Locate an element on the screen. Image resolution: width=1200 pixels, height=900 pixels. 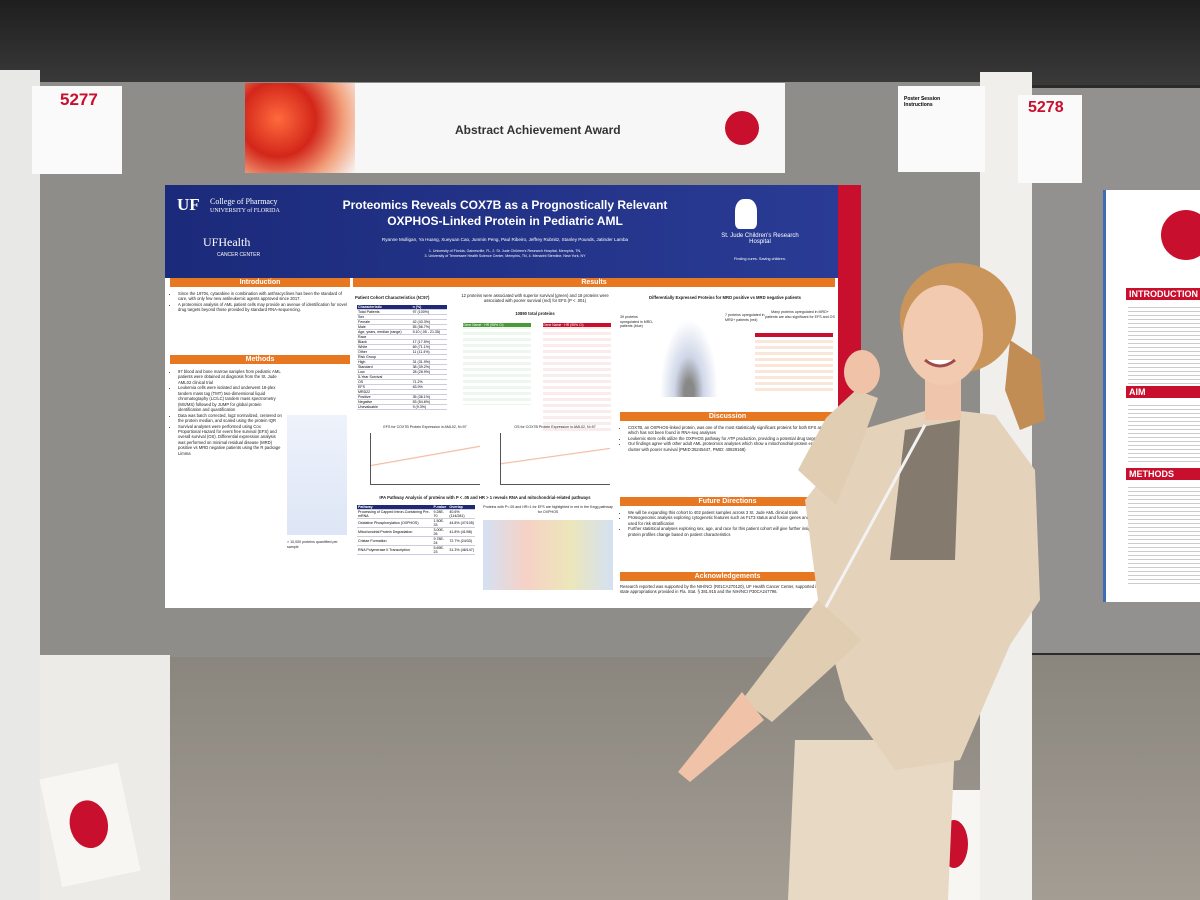
card-number: 5278 is located at coordinates (1046, 107).